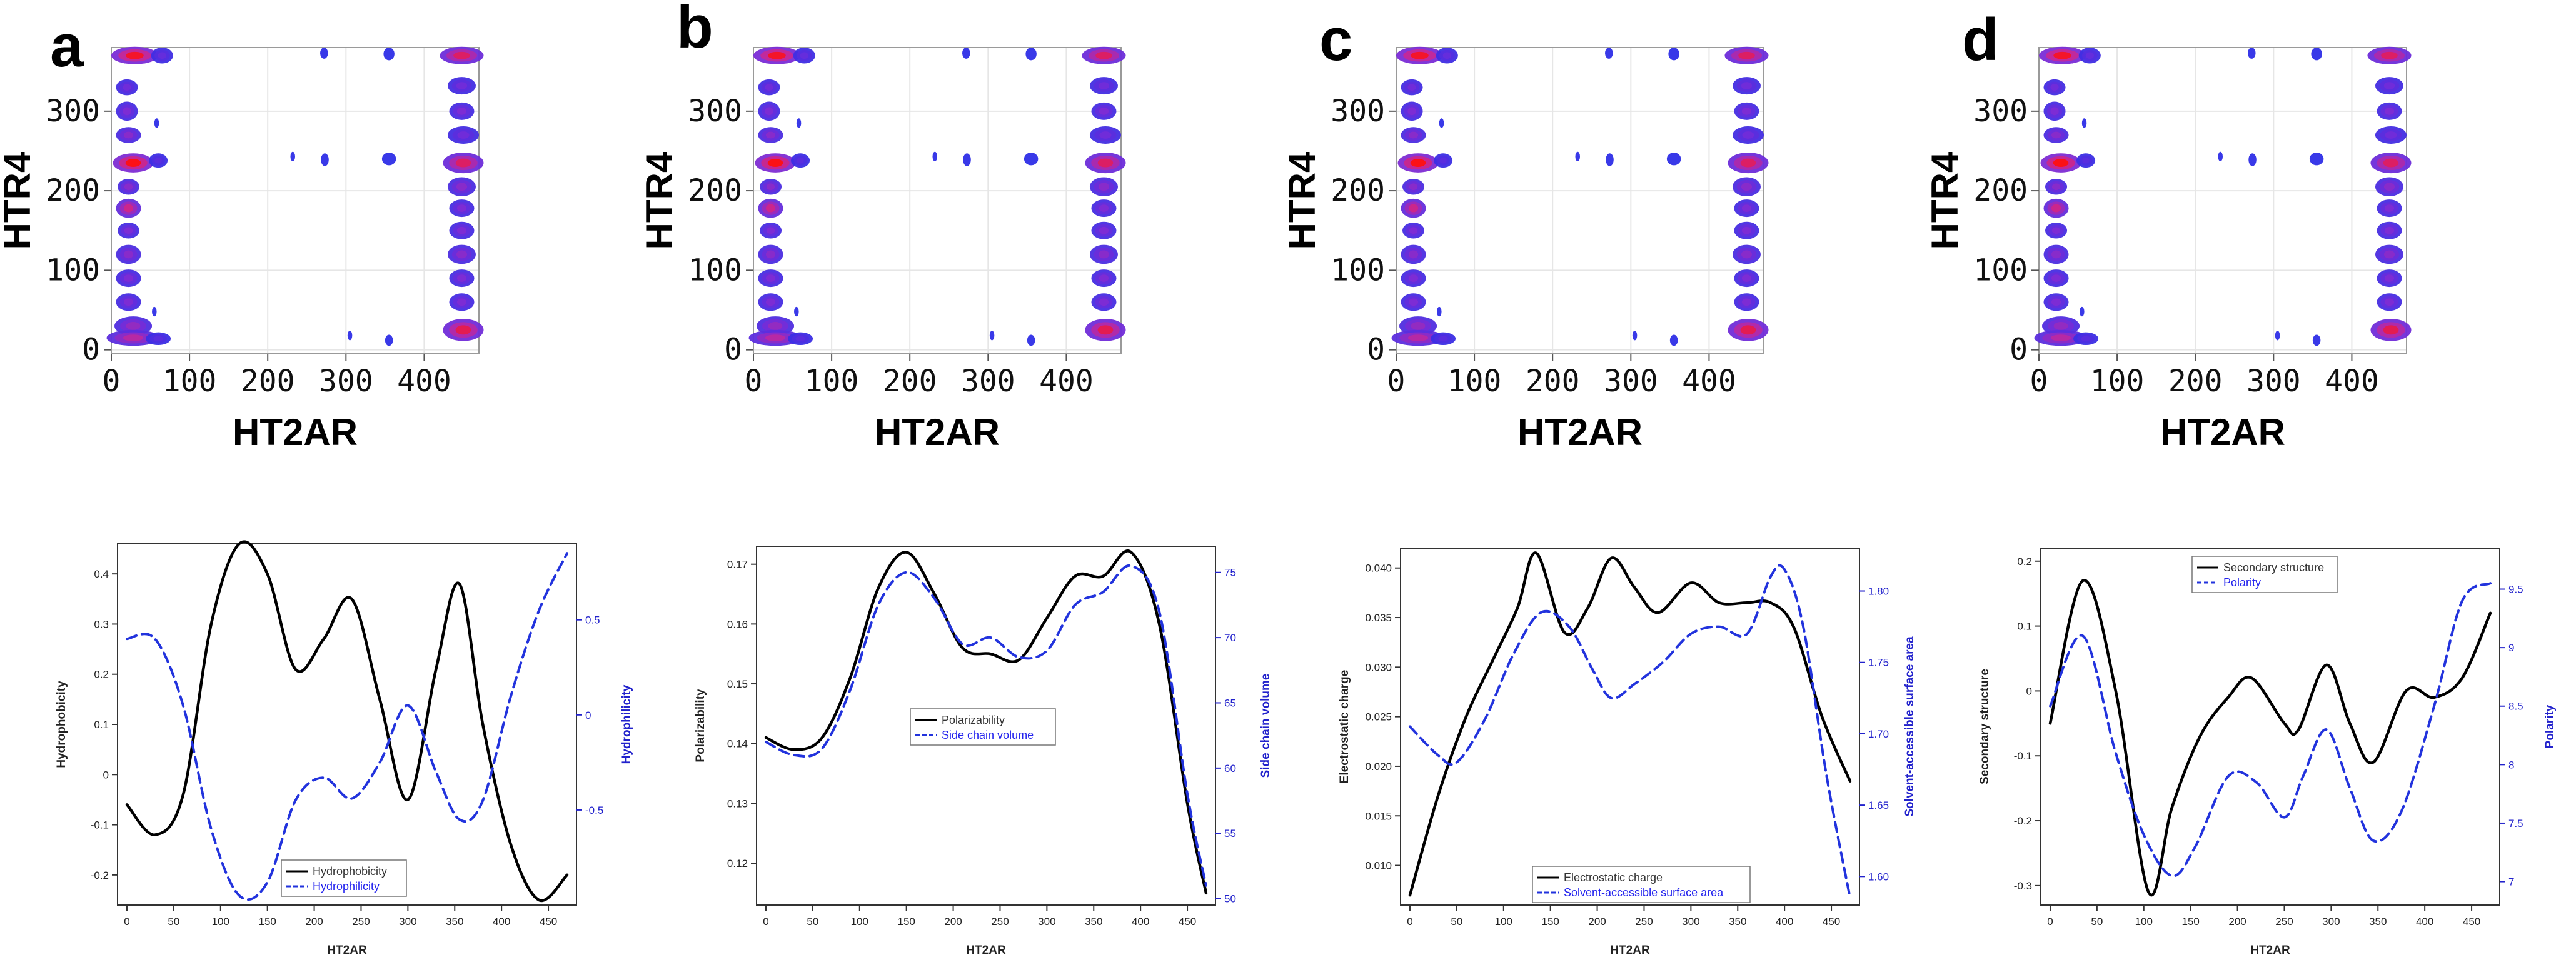 This screenshot has height=977, width=2576. I want to click on linechart-ytick-right-label: 0.5, so click(592, 620).